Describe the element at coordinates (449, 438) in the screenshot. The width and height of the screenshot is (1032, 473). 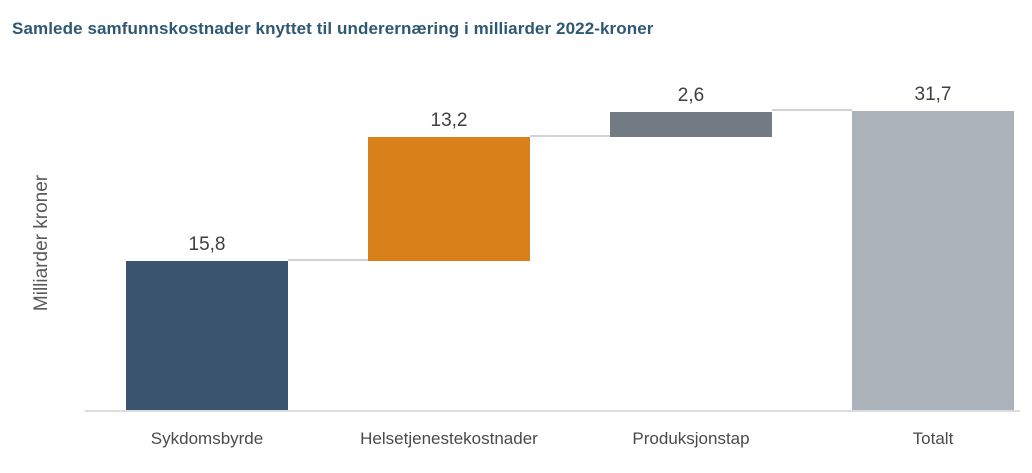
I see `category-label-helsetjenestekostnader: Helsetjenestekostnader` at that location.